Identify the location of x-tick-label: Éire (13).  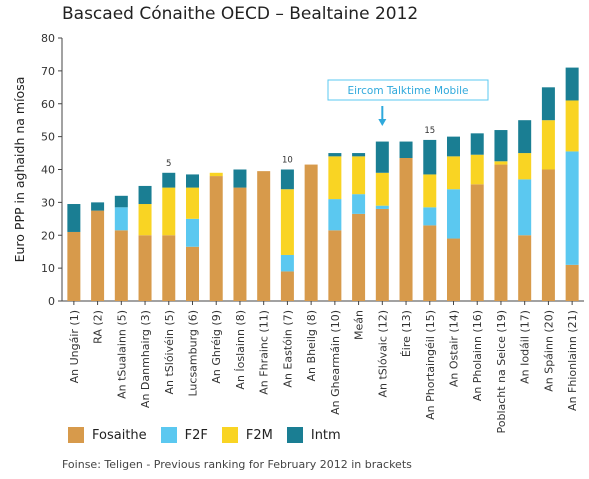
(406, 333).